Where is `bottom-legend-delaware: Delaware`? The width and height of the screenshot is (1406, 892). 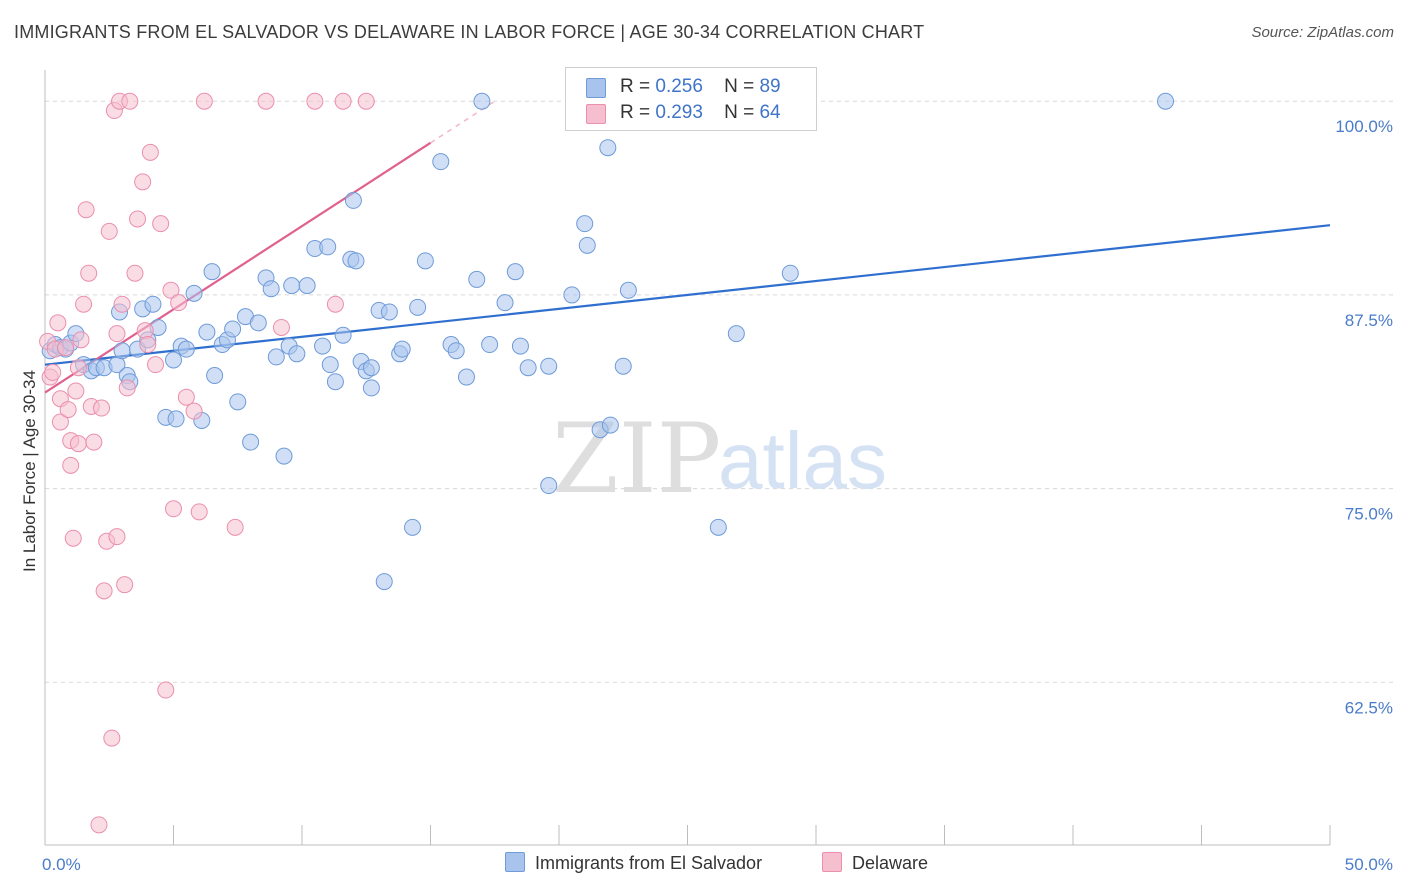 bottom-legend-delaware: Delaware is located at coordinates (875, 863).